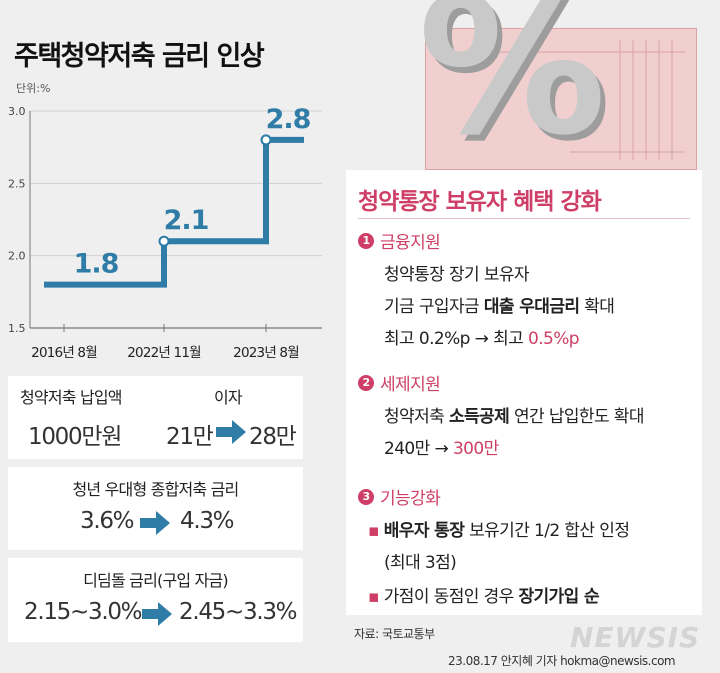 This screenshot has height=673, width=720. I want to click on tax-line-1: 청약저축 소득공제 연간 납입한도 확대, so click(514, 417).